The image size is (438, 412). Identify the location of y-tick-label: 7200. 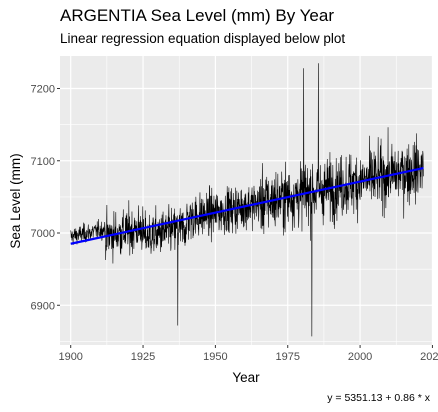
(43, 90).